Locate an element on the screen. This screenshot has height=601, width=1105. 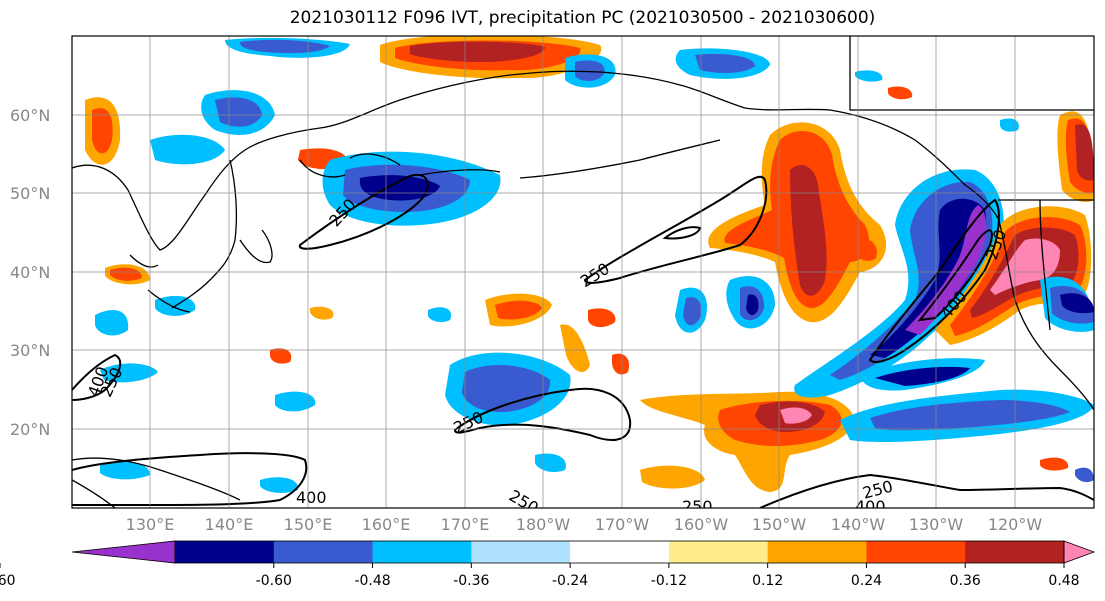
lon-label: 150°E is located at coordinates (308, 524).